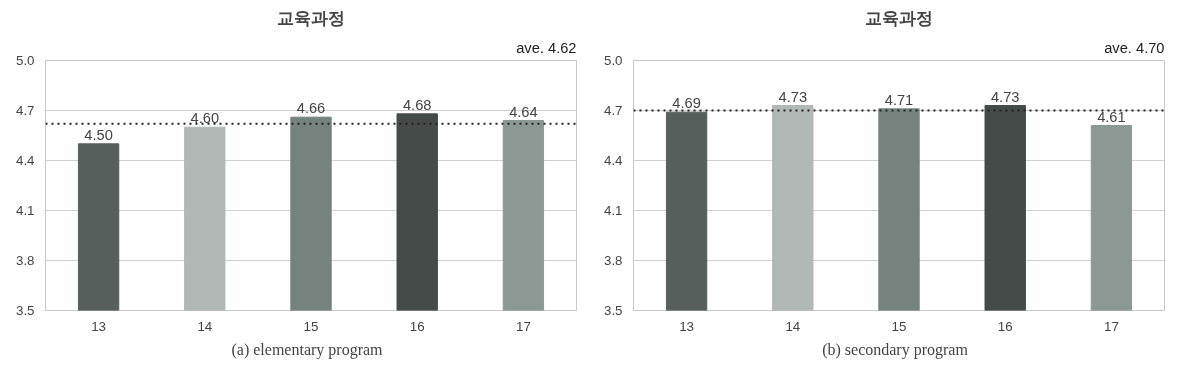 This screenshot has width=1181, height=368. What do you see at coordinates (523, 111) in the screenshot?
I see `data-label: 4.64` at bounding box center [523, 111].